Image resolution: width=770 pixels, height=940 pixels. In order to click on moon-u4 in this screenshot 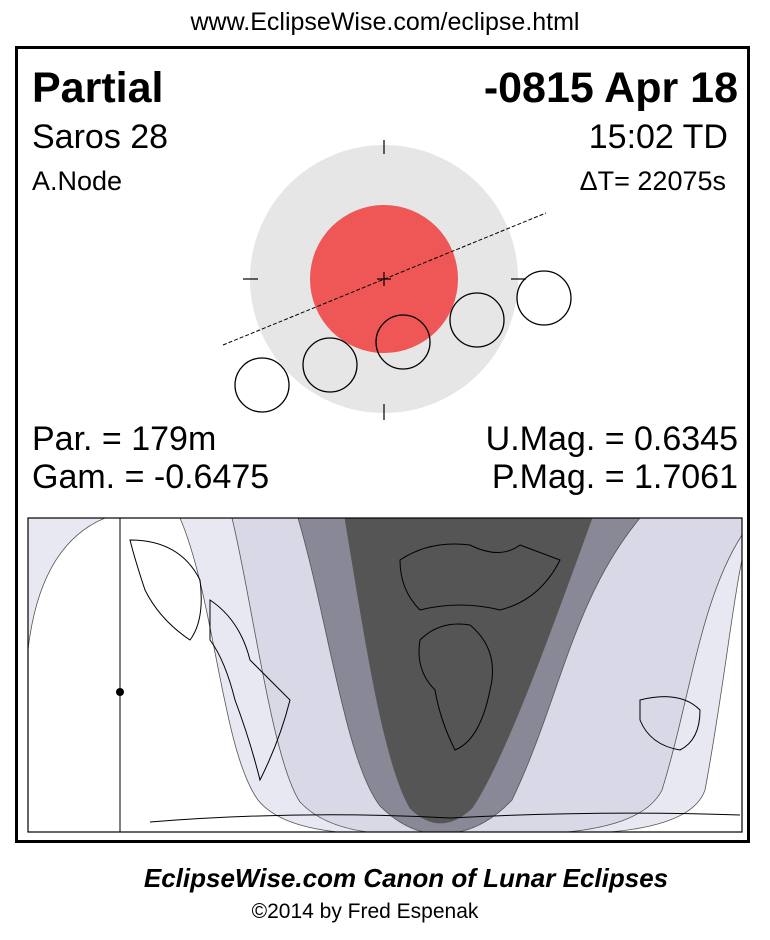, I will do `click(477, 320)`.